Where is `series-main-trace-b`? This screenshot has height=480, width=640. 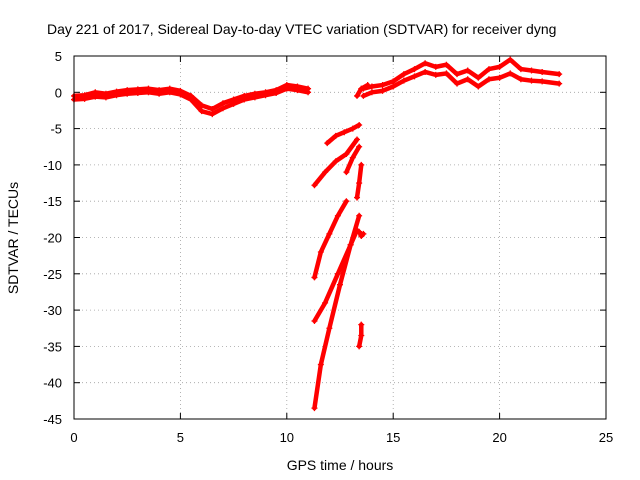 series-main-trace-b is located at coordinates (191, 101).